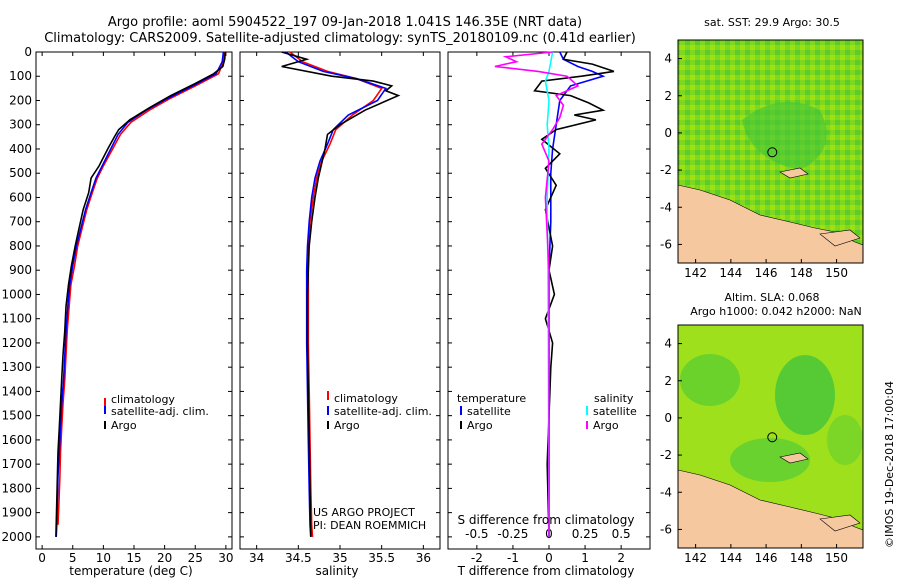 The height and width of the screenshot is (580, 900). What do you see at coordinates (379, 411) in the screenshot?
I see `salinity-legend: climatology satellite-adj. clim. Argo` at bounding box center [379, 411].